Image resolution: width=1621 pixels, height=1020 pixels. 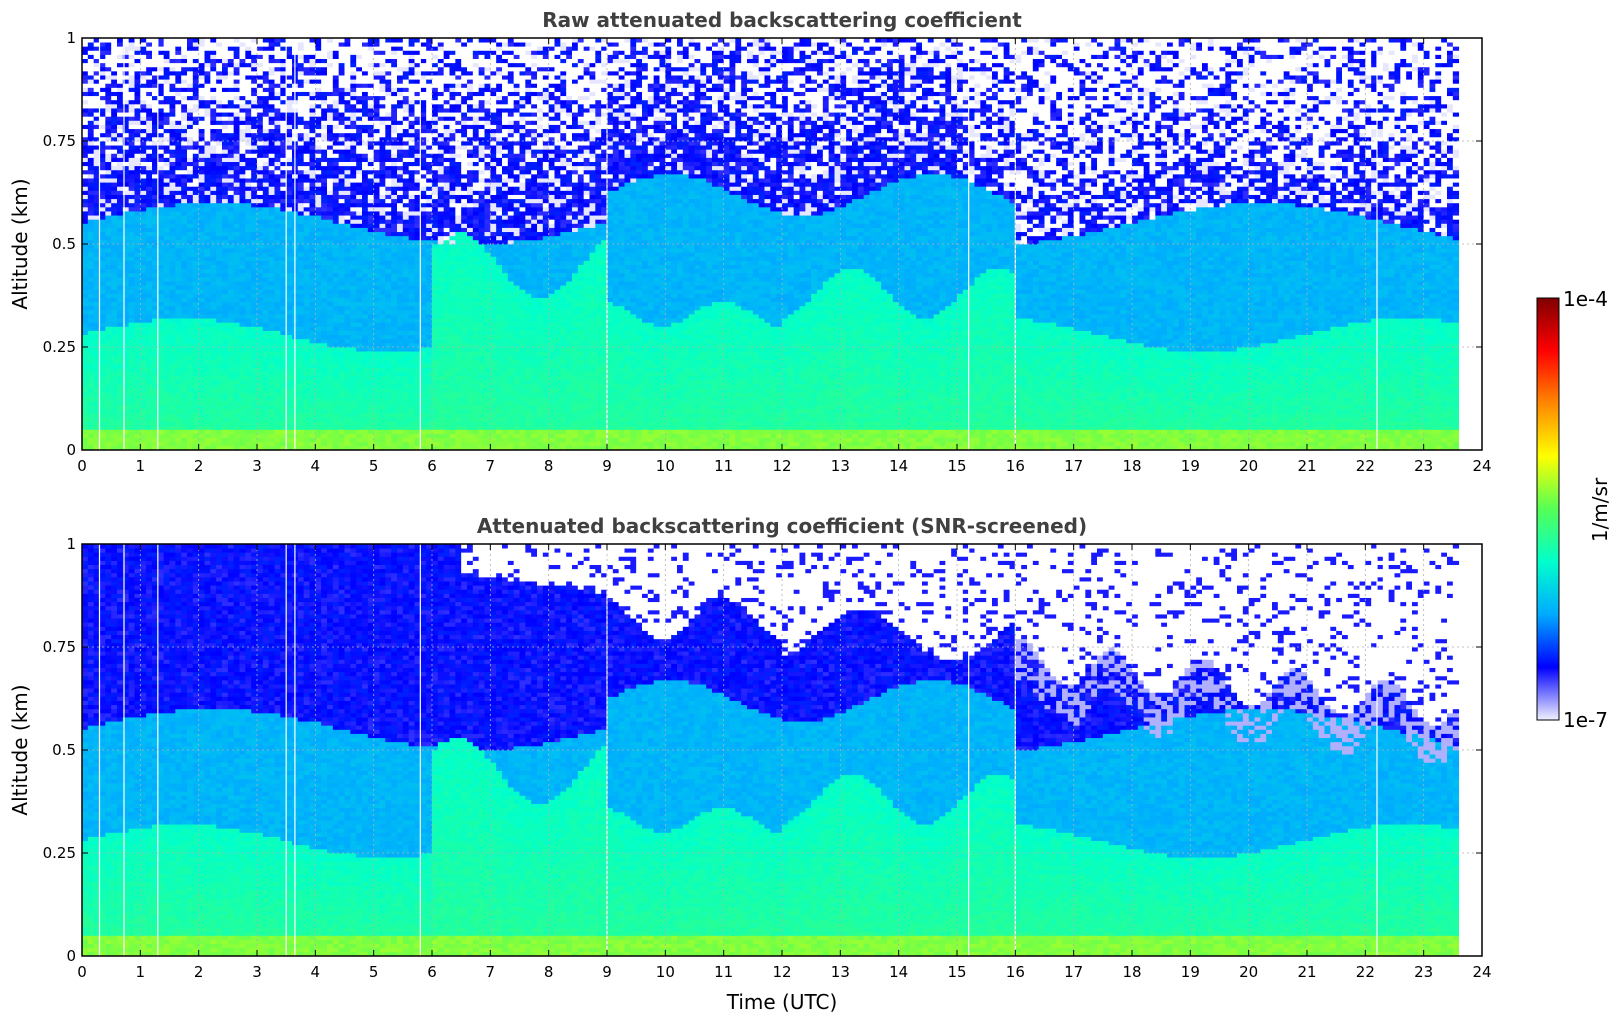 I want to click on colorbar-min-label: 1e-7, so click(x=1585, y=720).